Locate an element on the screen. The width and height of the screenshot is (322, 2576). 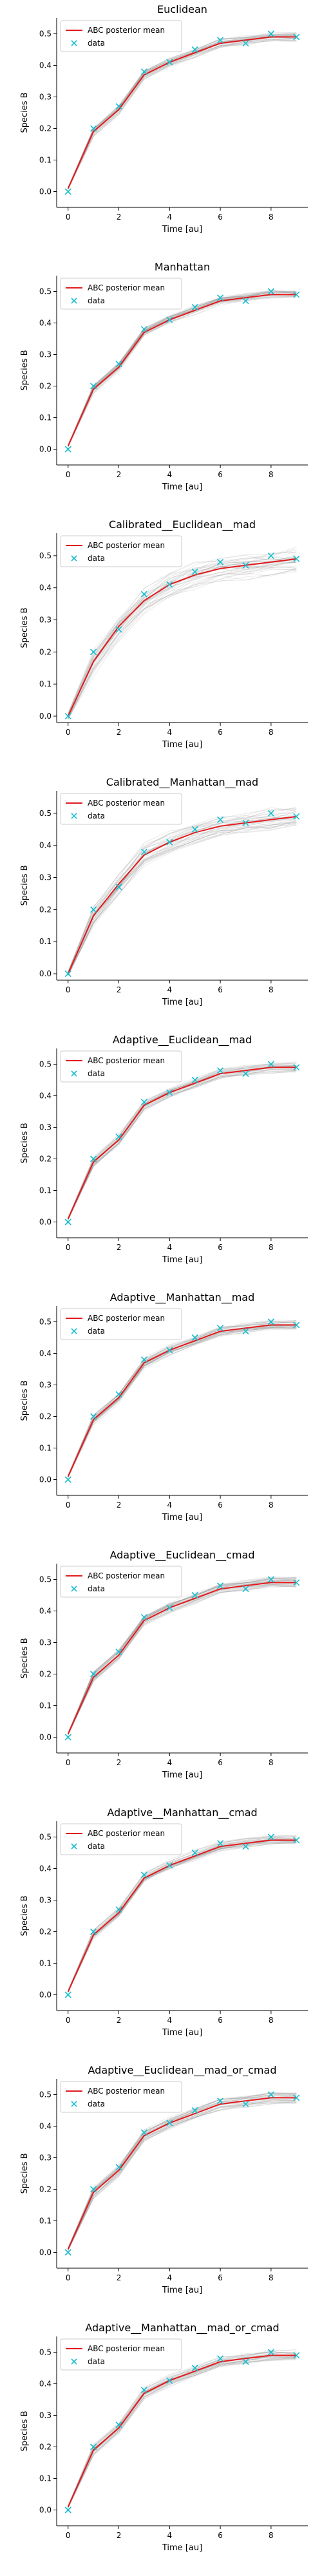
posterior-samples is located at coordinates (183, 369).